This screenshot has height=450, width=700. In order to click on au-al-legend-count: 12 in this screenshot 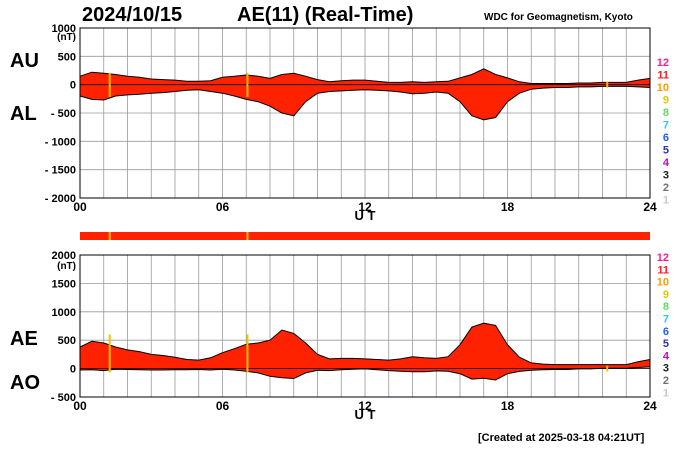, I will do `click(663, 63)`.